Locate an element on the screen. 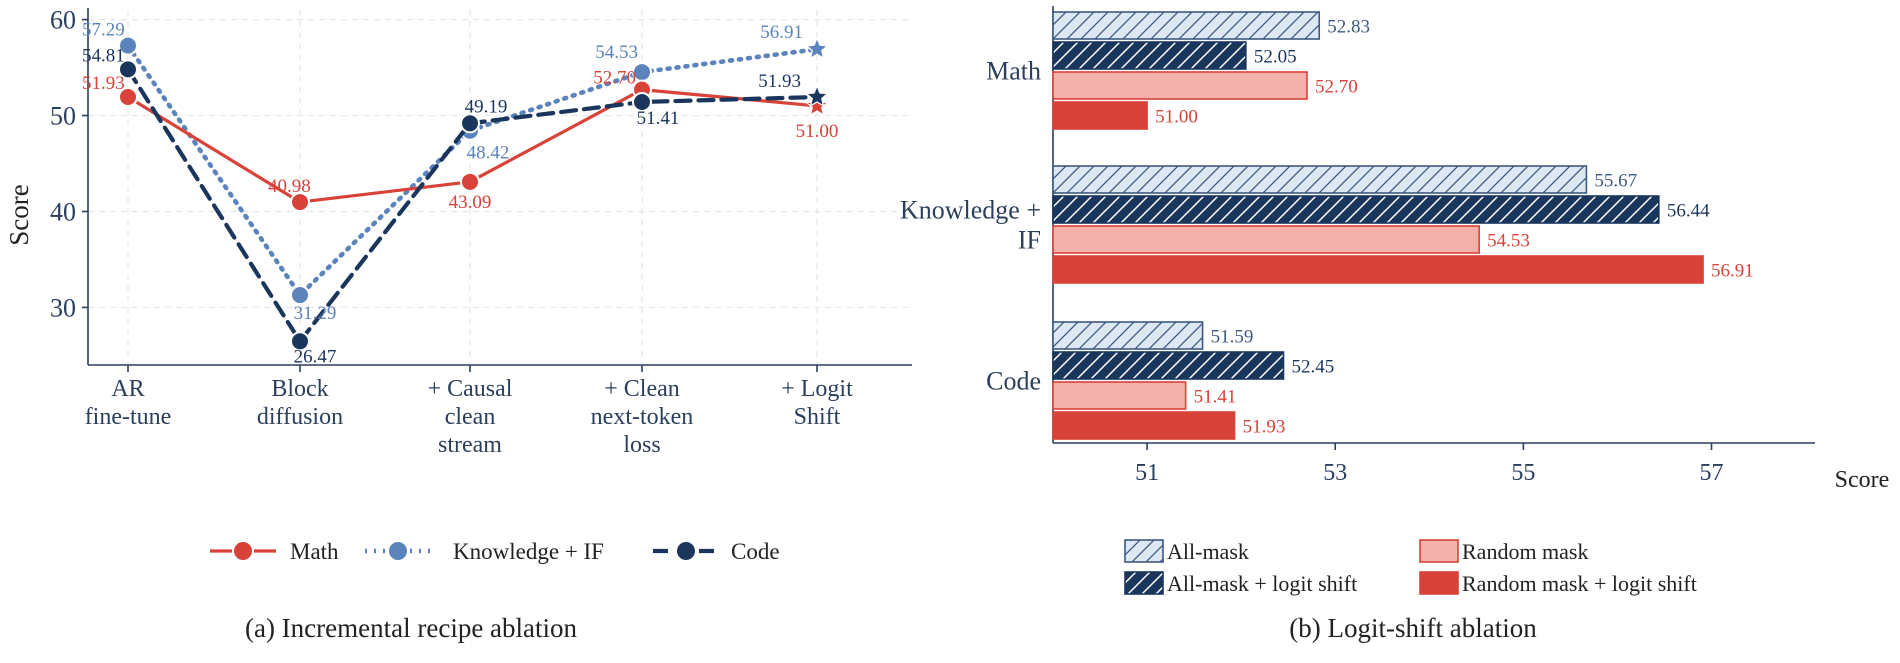 The image size is (1900, 663). category-label: IF is located at coordinates (1029, 240).